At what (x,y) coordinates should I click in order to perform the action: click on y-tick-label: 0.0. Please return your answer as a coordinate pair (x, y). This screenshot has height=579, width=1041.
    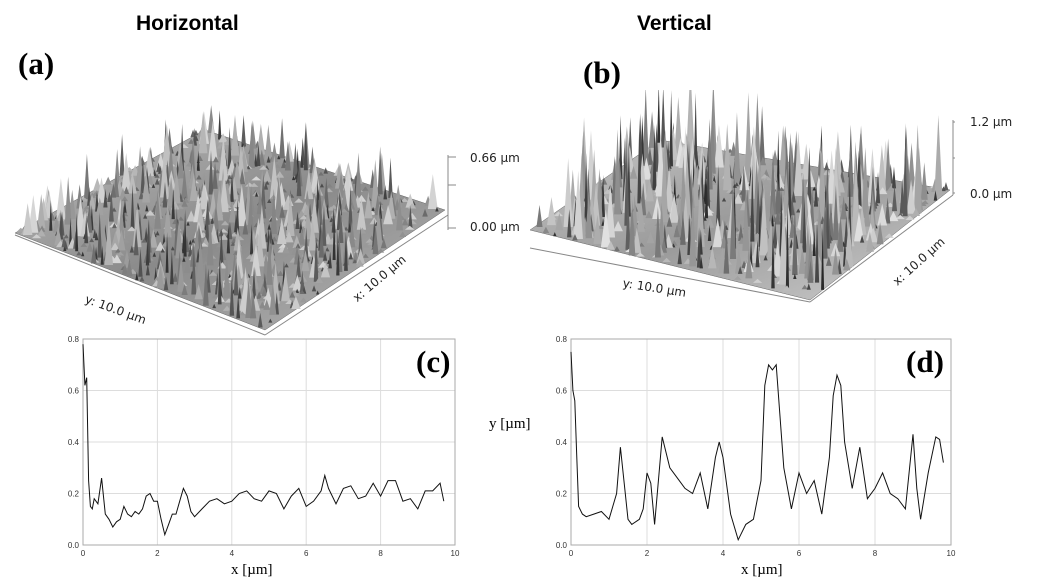
    Looking at the image, I should click on (74, 545).